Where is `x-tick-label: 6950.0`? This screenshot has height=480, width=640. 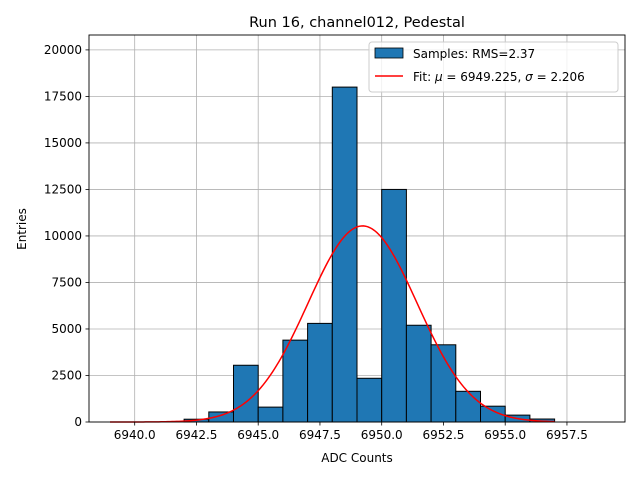
x-tick-label: 6950.0 is located at coordinates (382, 435).